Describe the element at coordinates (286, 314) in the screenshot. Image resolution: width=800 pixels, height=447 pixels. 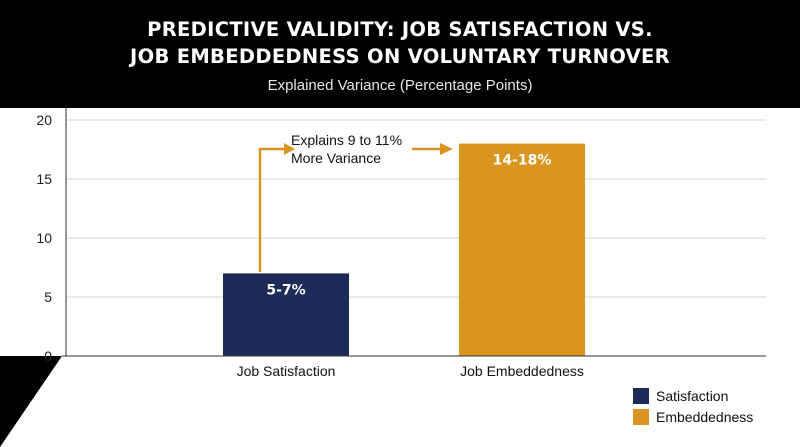
I see `bar-job-satisfaction` at that location.